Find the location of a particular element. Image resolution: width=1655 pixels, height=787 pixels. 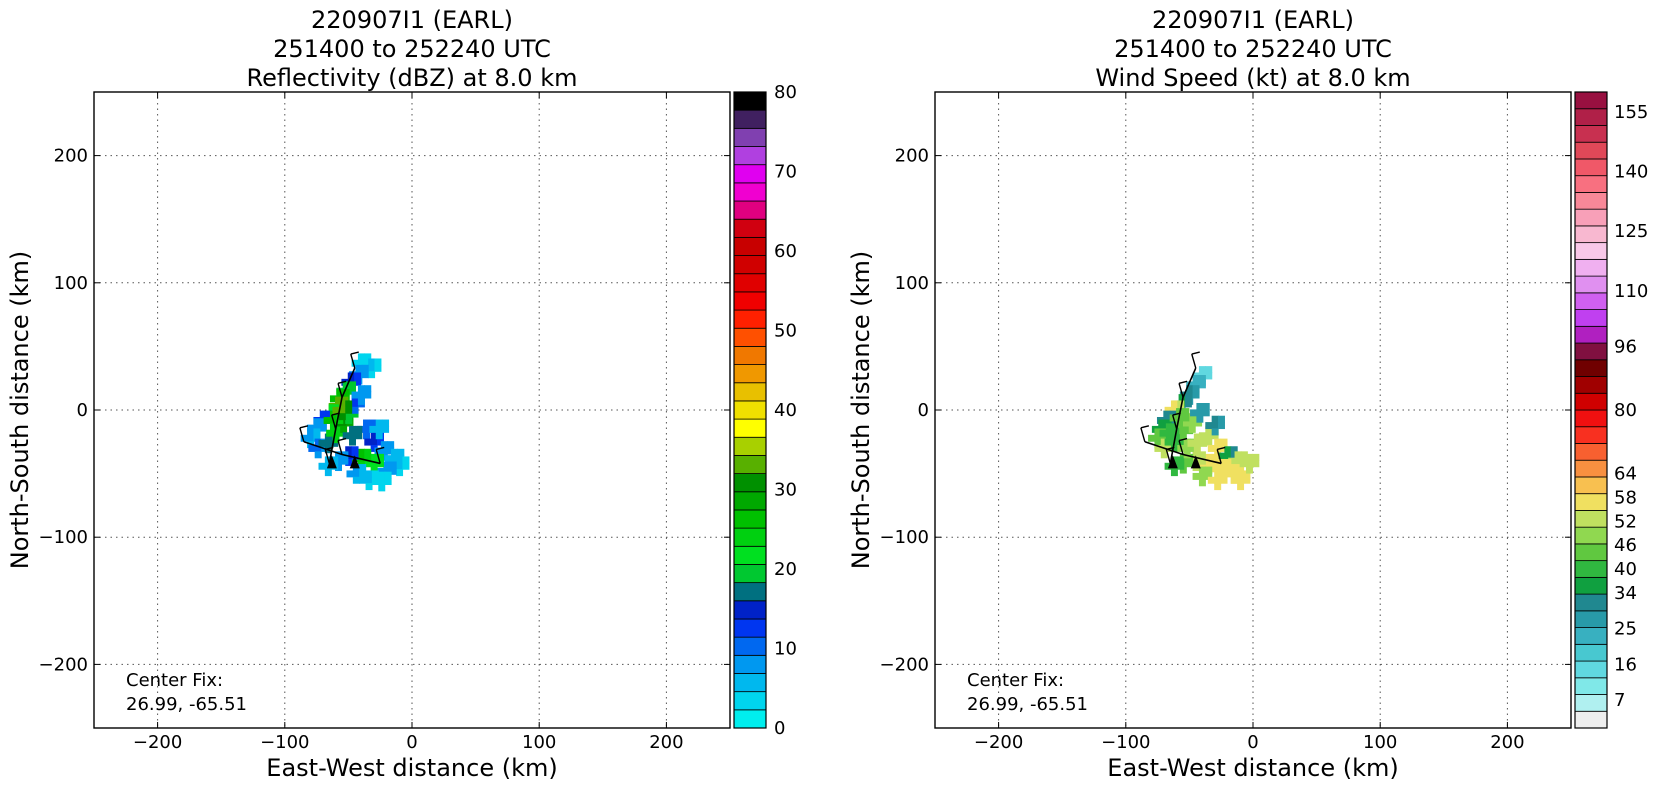

x-tick-label: −200 is located at coordinates (157, 742).